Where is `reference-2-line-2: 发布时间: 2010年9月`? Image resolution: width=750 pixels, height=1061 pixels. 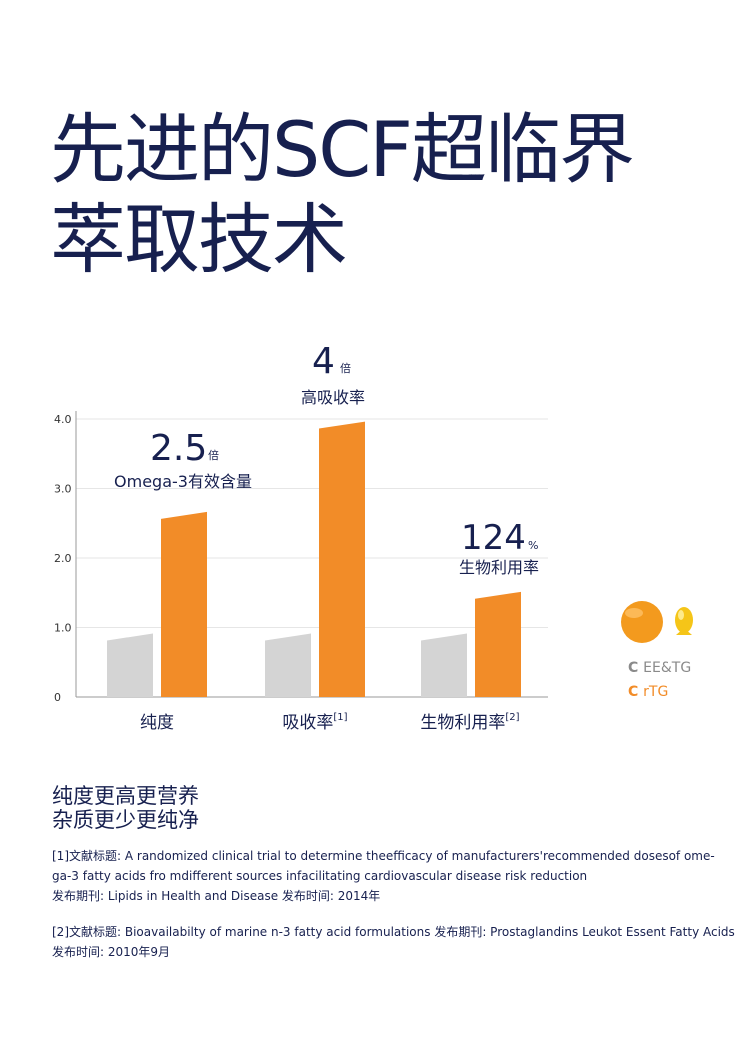
reference-2-line-2: 发布时间: 2010年9月 is located at coordinates (111, 952).